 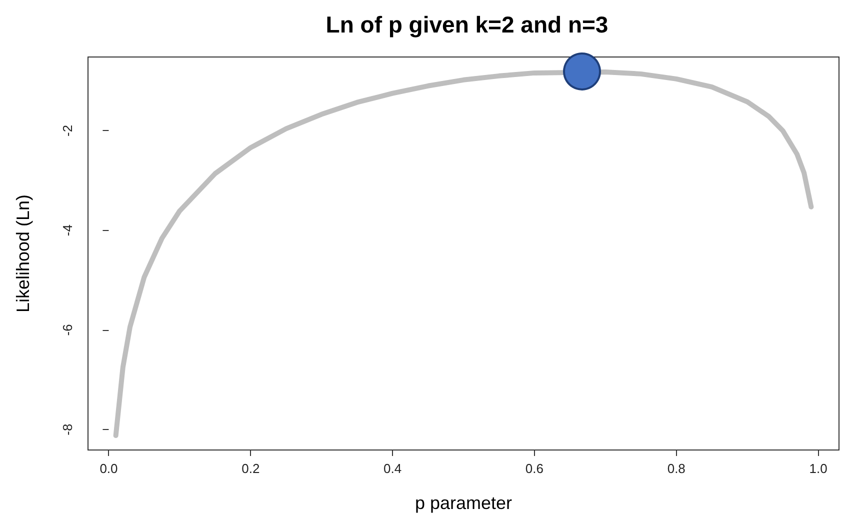 I want to click on x-tick-label: 0.8, so click(x=676, y=468).